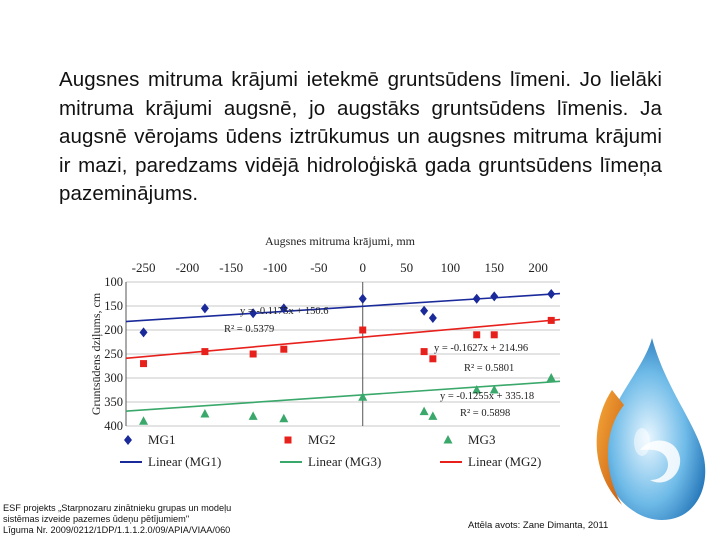  I want to click on r-squared-label: R² = 0.5898, so click(485, 413).